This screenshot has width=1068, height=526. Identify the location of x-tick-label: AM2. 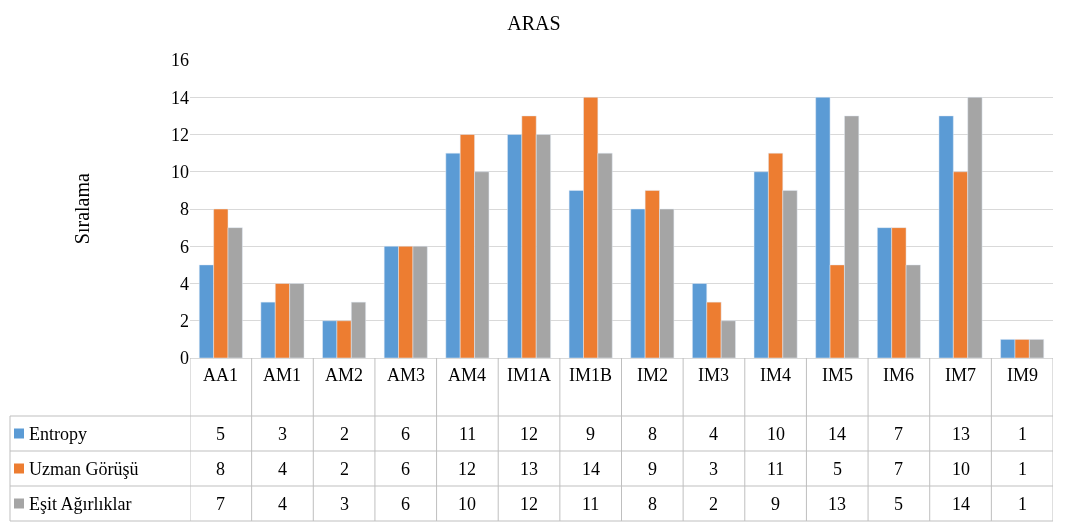
(344, 375).